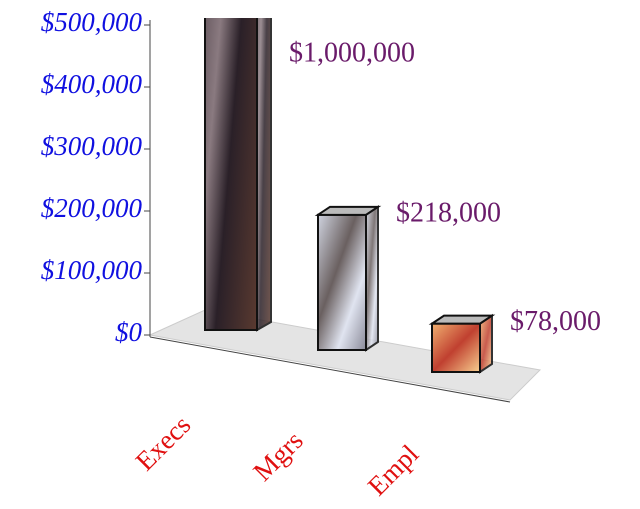 The width and height of the screenshot is (640, 509). I want to click on value-label: $78,000, so click(555, 321).